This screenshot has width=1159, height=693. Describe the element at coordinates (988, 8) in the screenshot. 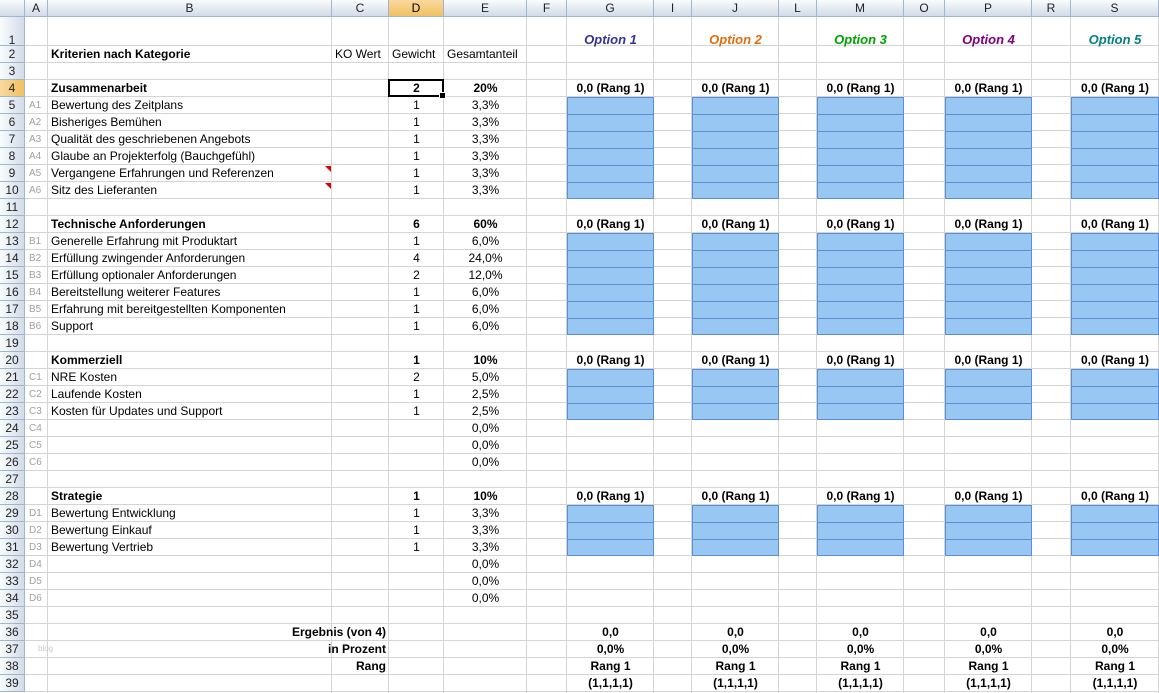

I see `column-header-p: P` at that location.